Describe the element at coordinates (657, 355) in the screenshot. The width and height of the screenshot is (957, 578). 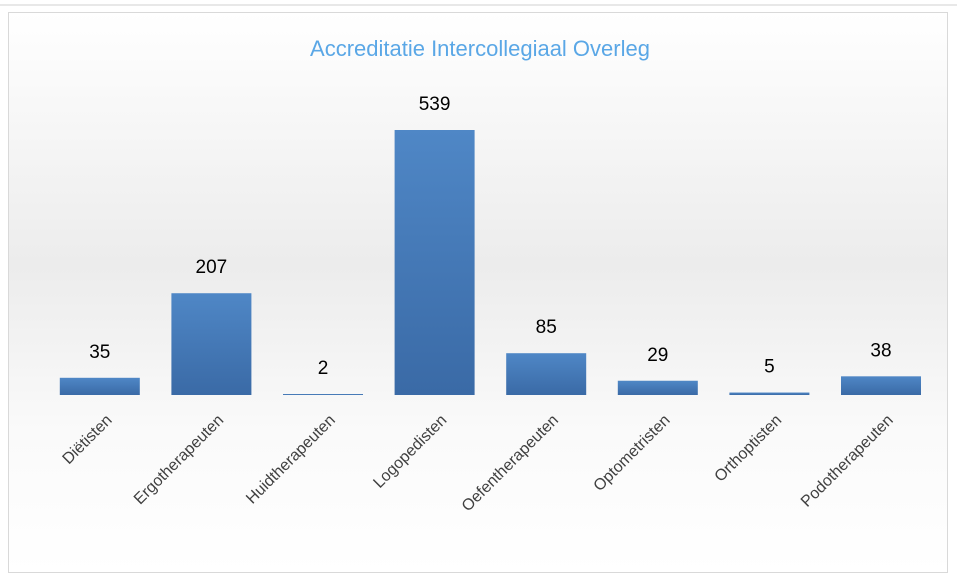
I see `data-label: 29` at that location.